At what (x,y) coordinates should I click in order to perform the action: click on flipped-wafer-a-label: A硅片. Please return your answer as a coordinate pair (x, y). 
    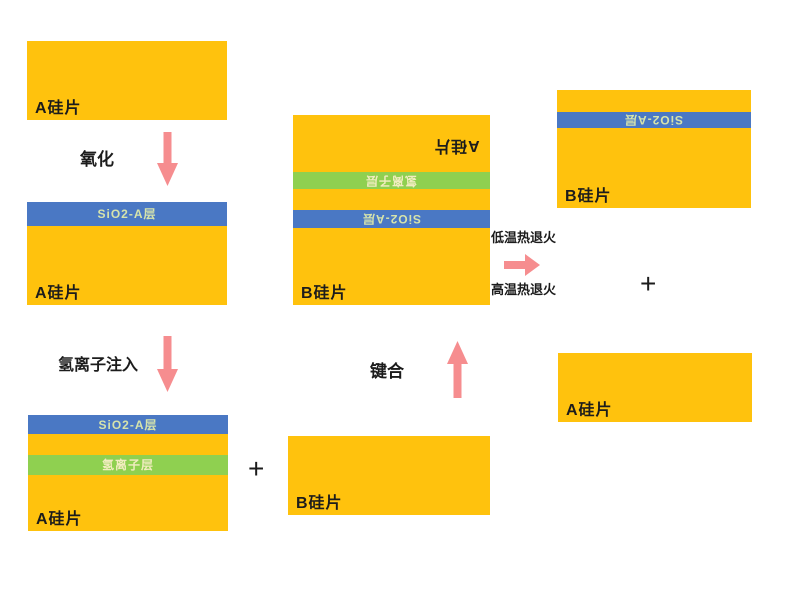
    Looking at the image, I should click on (456, 145).